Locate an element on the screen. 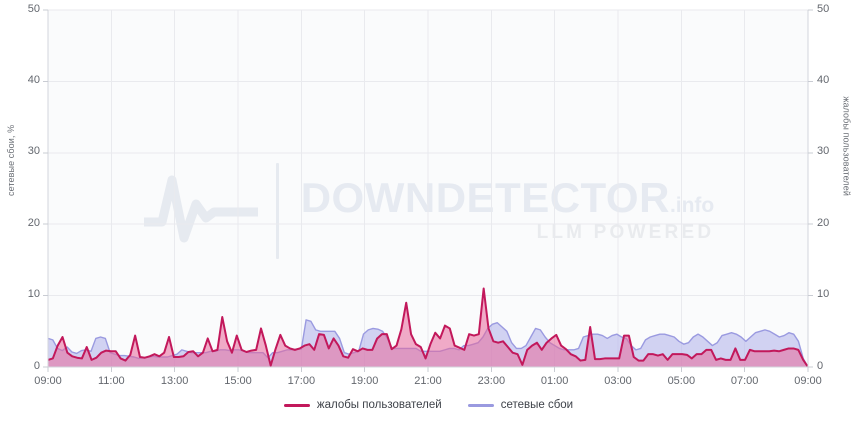  x-tick: 03:00 is located at coordinates (618, 381).